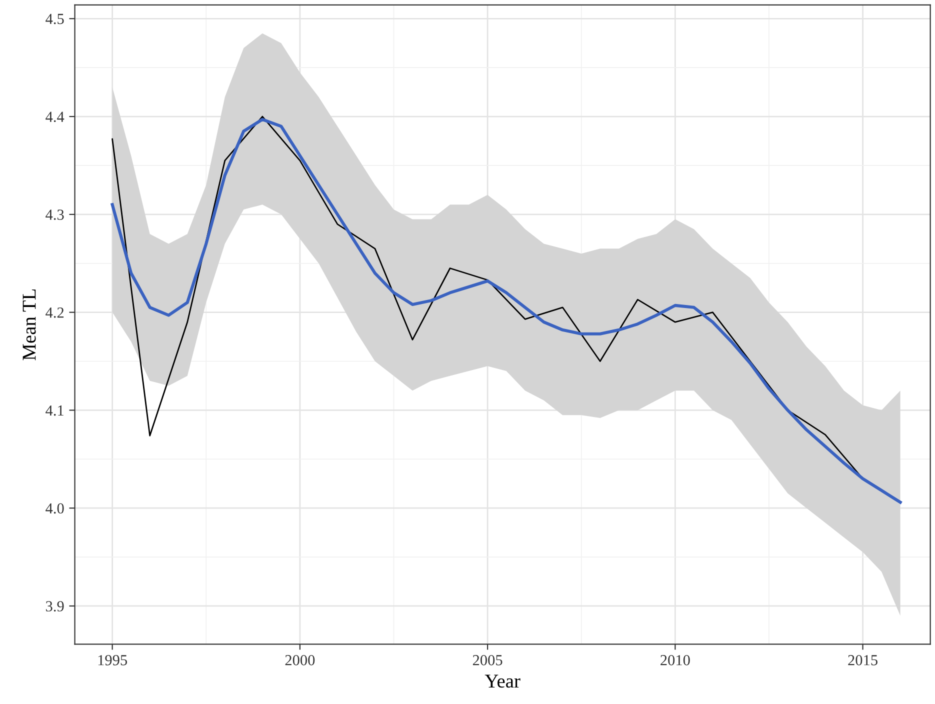  I want to click on y-axis-title: Mean TL, so click(29, 324).